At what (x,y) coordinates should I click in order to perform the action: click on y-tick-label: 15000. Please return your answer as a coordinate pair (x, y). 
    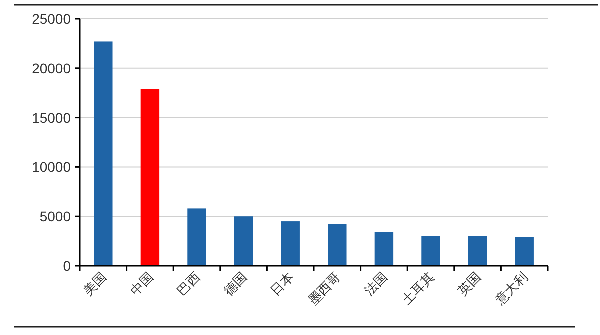
    Looking at the image, I should click on (52, 118).